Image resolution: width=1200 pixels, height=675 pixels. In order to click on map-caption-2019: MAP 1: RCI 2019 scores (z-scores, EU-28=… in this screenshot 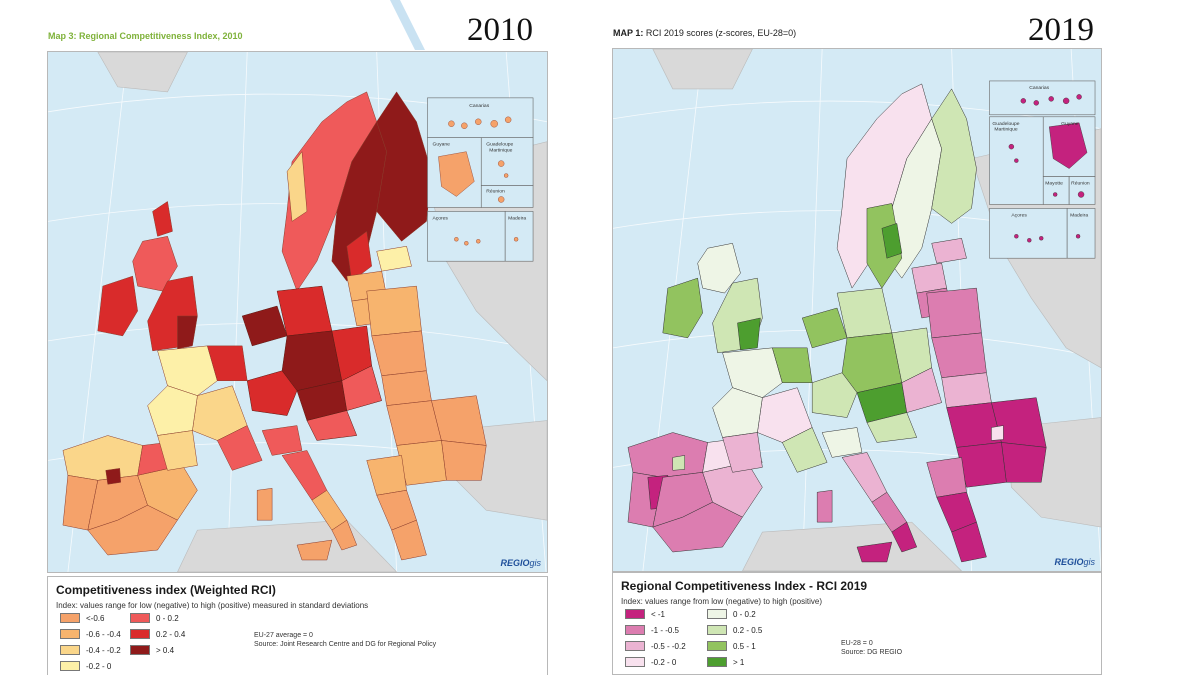, I will do `click(705, 33)`.